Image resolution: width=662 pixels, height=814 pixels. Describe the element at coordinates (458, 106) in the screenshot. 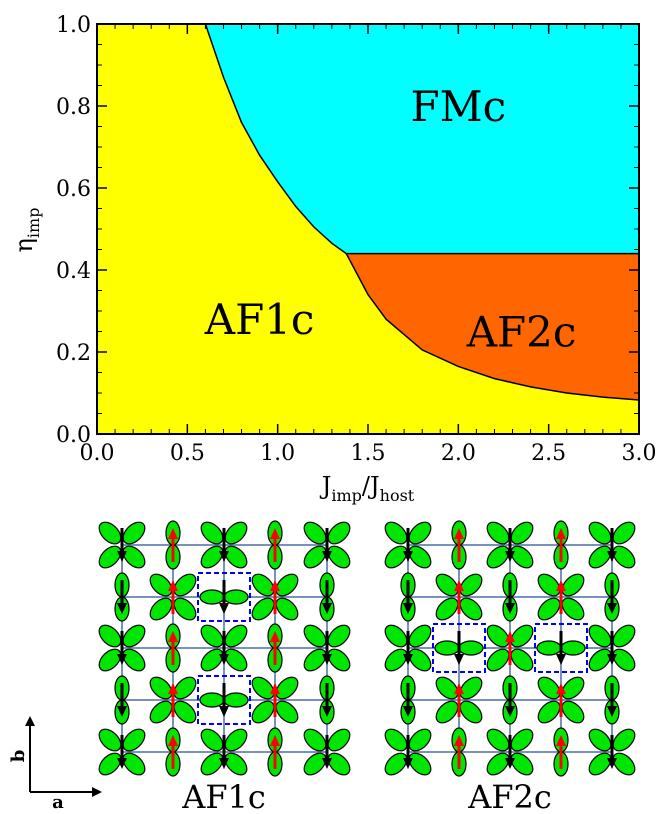

I see `region-label-fmc: FMc` at that location.